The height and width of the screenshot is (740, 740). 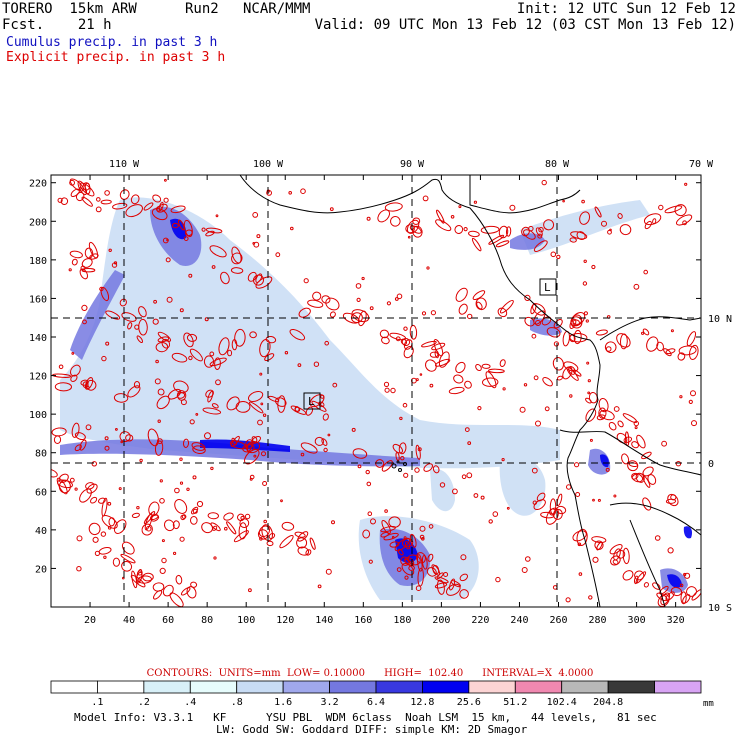 What do you see at coordinates (411, 164) in the screenshot?
I see `longitude-labels: 110 W 100 W 90 W 80 W 70 W` at bounding box center [411, 164].